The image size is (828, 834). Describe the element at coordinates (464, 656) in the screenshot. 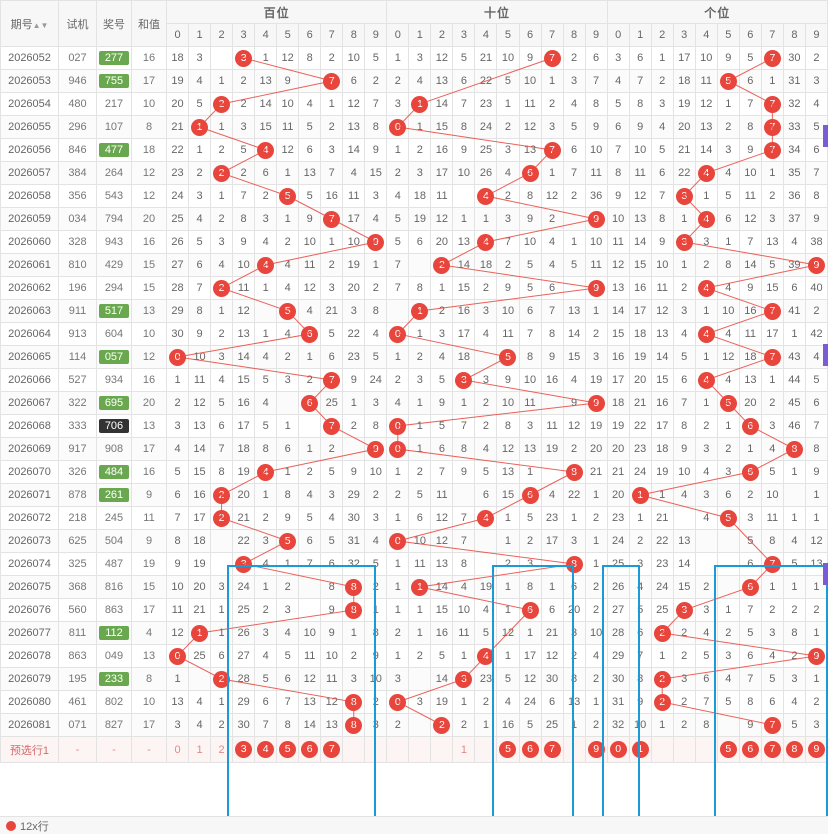

I see `cell-t-3: 1` at that location.